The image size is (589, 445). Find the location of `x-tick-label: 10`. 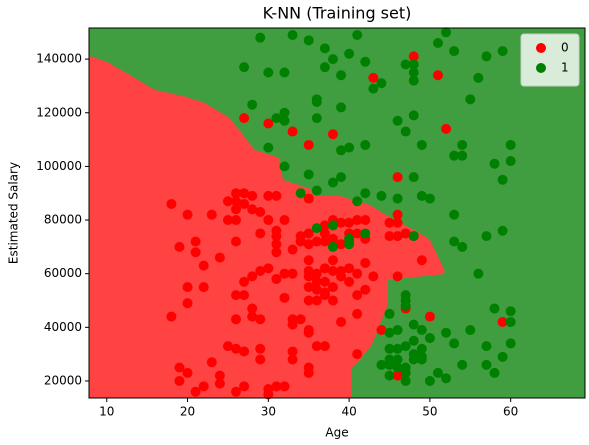

x-tick-label: 10 is located at coordinates (106, 412).